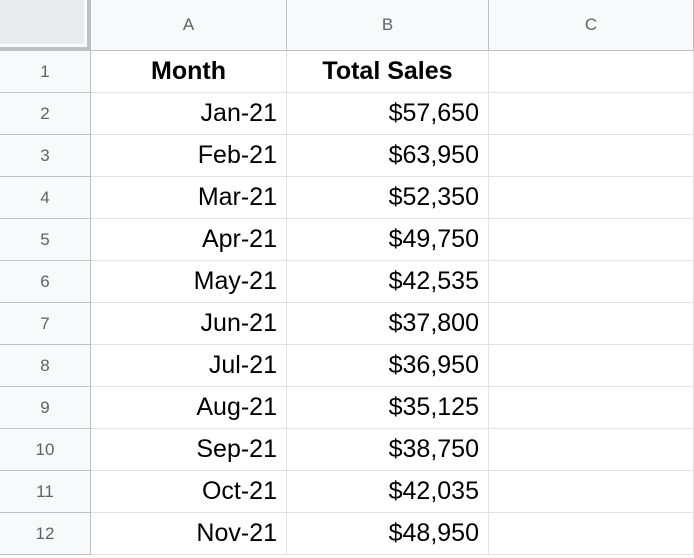  Describe the element at coordinates (388, 114) in the screenshot. I see `sales-cell: $57,650` at that location.